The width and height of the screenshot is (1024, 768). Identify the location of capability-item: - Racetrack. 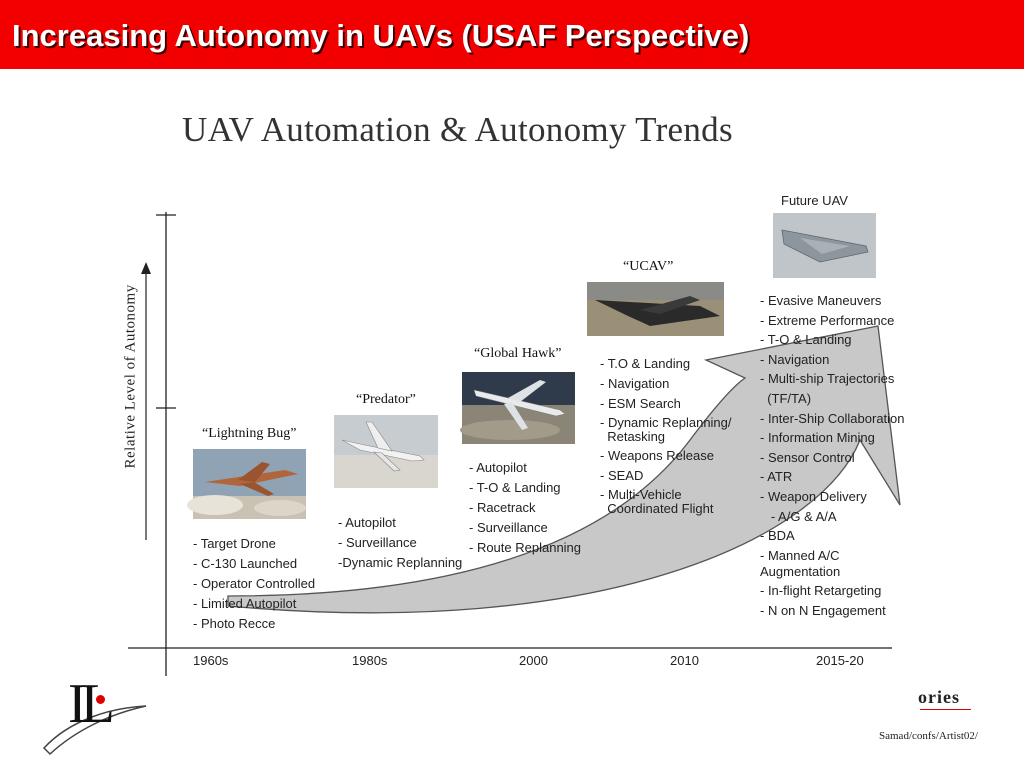
(502, 507).